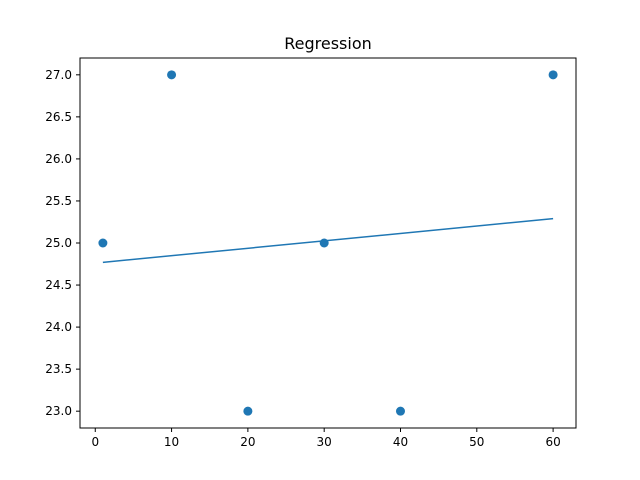 The width and height of the screenshot is (640, 480). What do you see at coordinates (324, 442) in the screenshot?
I see `x-tick-label: 30` at bounding box center [324, 442].